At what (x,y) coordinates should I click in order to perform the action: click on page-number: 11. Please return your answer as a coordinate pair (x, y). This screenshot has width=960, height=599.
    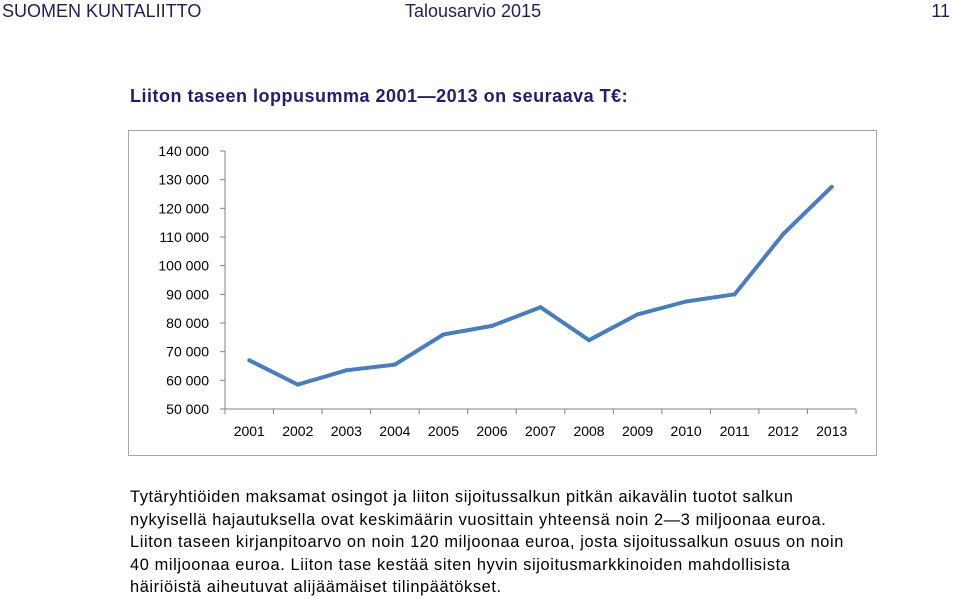
    Looking at the image, I should click on (940, 11).